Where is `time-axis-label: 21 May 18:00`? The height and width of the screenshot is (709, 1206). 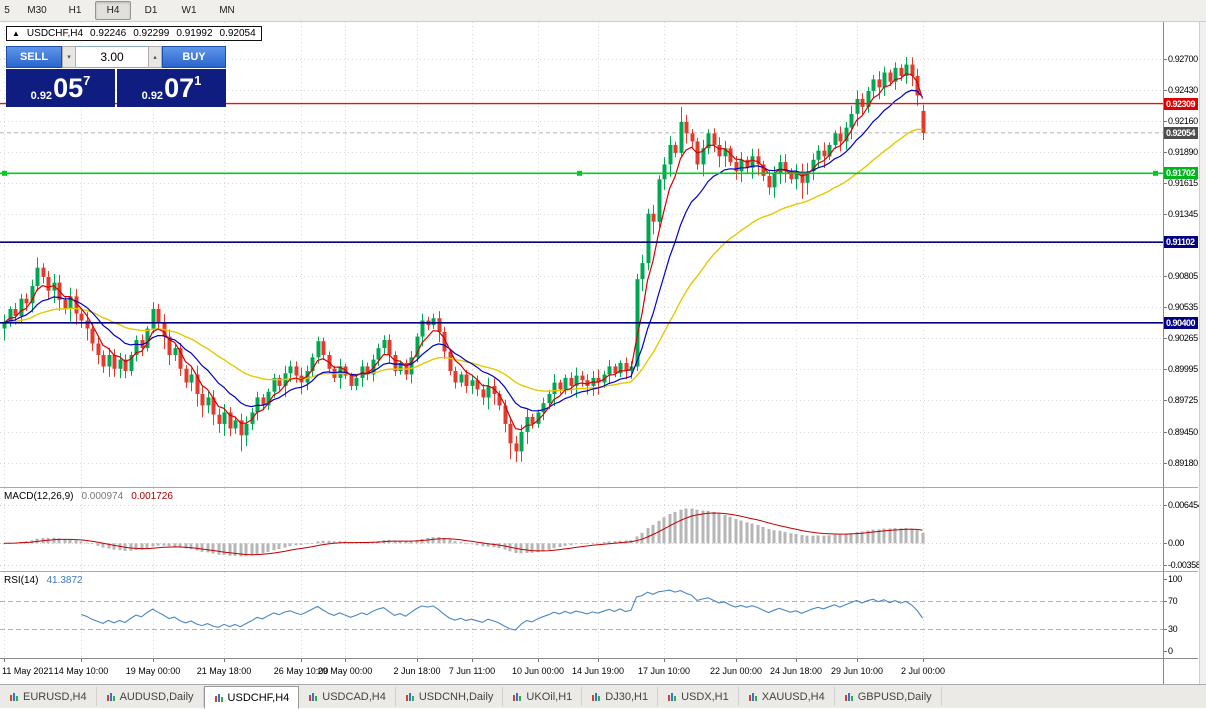 time-axis-label: 21 May 18:00 is located at coordinates (224, 671).